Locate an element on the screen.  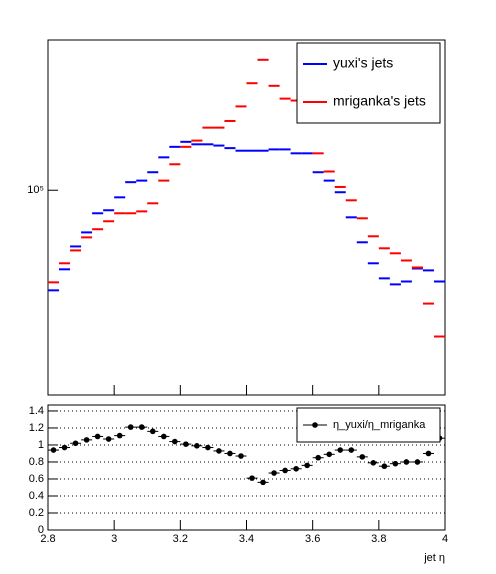
legend-label: yuxi's jets is located at coordinates (363, 63).